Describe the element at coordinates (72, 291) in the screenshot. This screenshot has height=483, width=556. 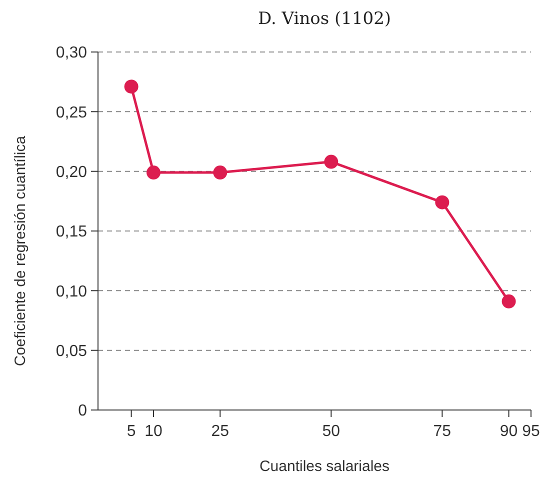
I see `y-tick-label: 0,10` at that location.